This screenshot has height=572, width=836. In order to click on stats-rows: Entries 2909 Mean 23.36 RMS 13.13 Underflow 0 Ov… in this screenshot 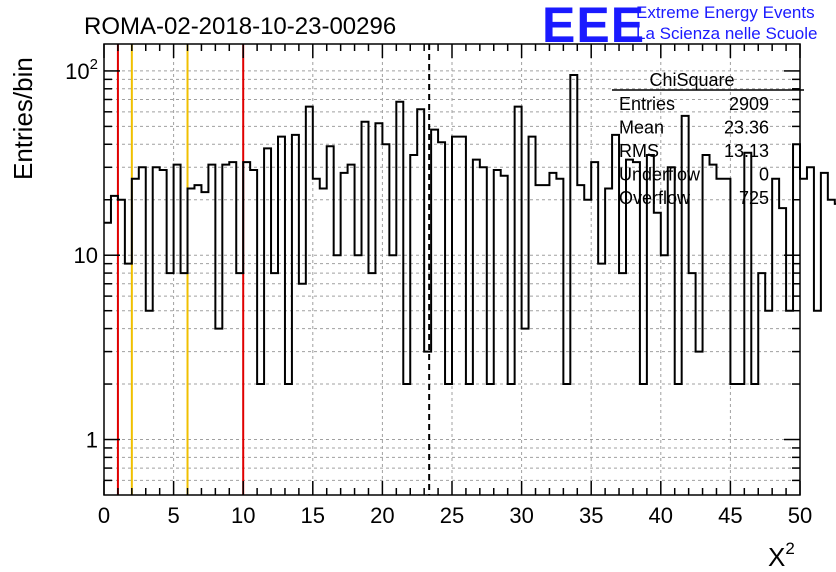, I will do `click(694, 151)`.